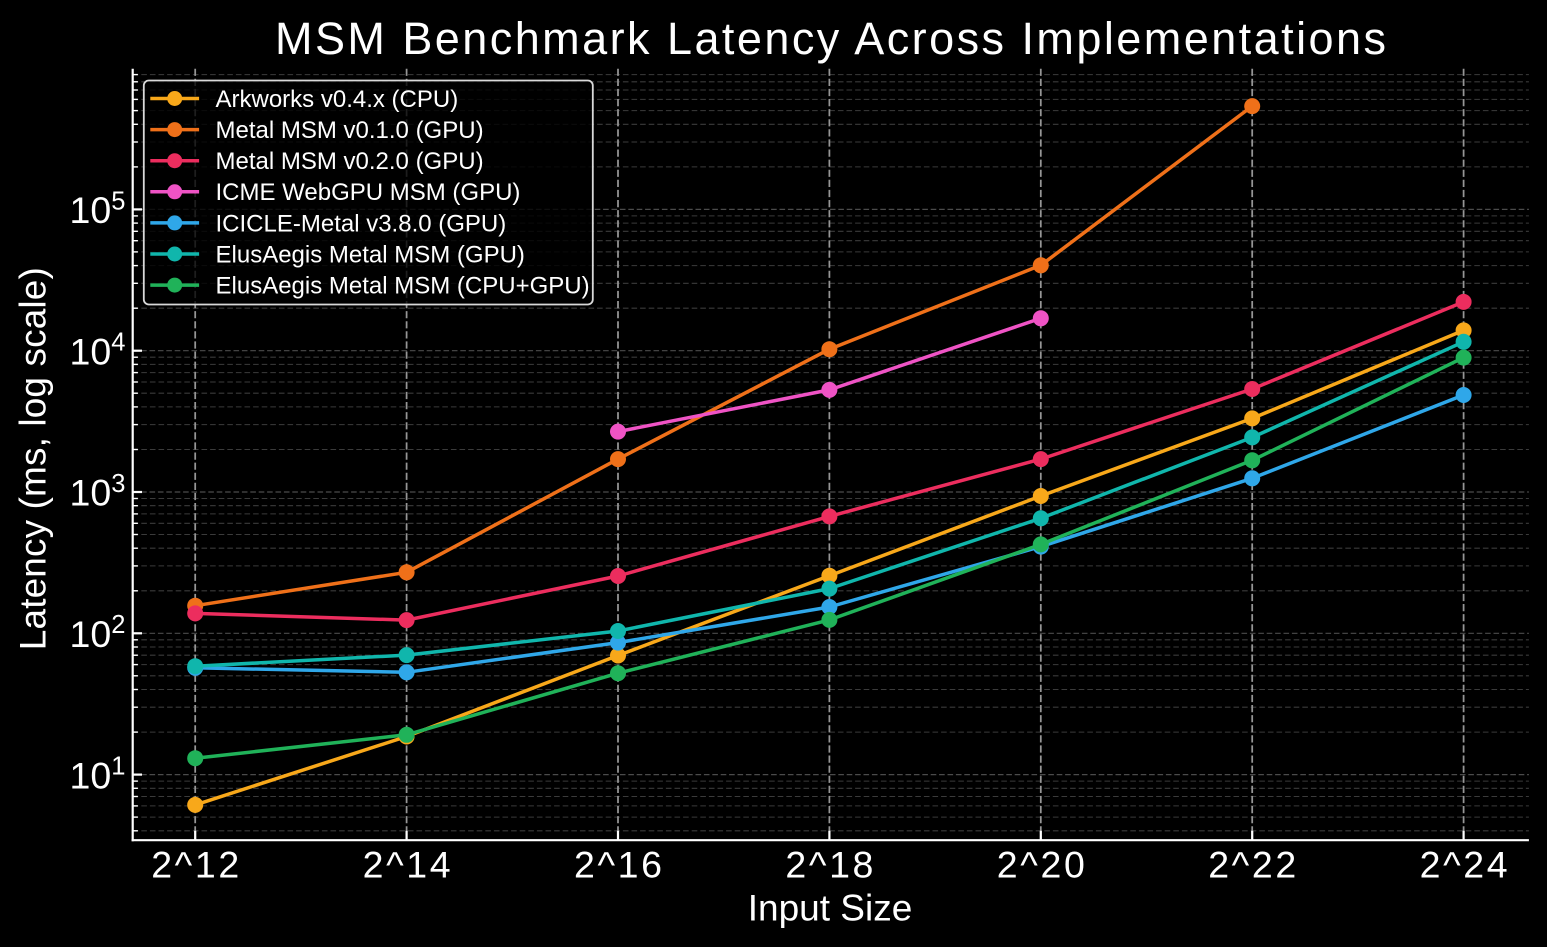 The width and height of the screenshot is (1547, 947). I want to click on svg-text: 2^24, so click(1464, 865).